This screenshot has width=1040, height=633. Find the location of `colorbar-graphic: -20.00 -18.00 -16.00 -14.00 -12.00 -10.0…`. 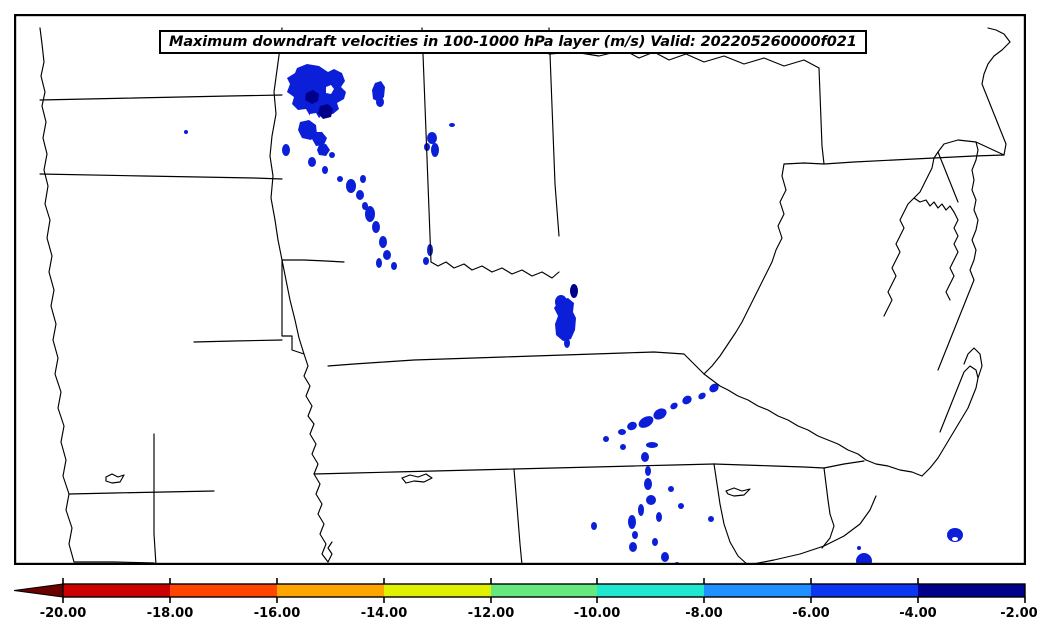

colorbar-graphic: -20.00 -18.00 -16.00 -14.00 -12.00 -10.0… is located at coordinates (525, 599).